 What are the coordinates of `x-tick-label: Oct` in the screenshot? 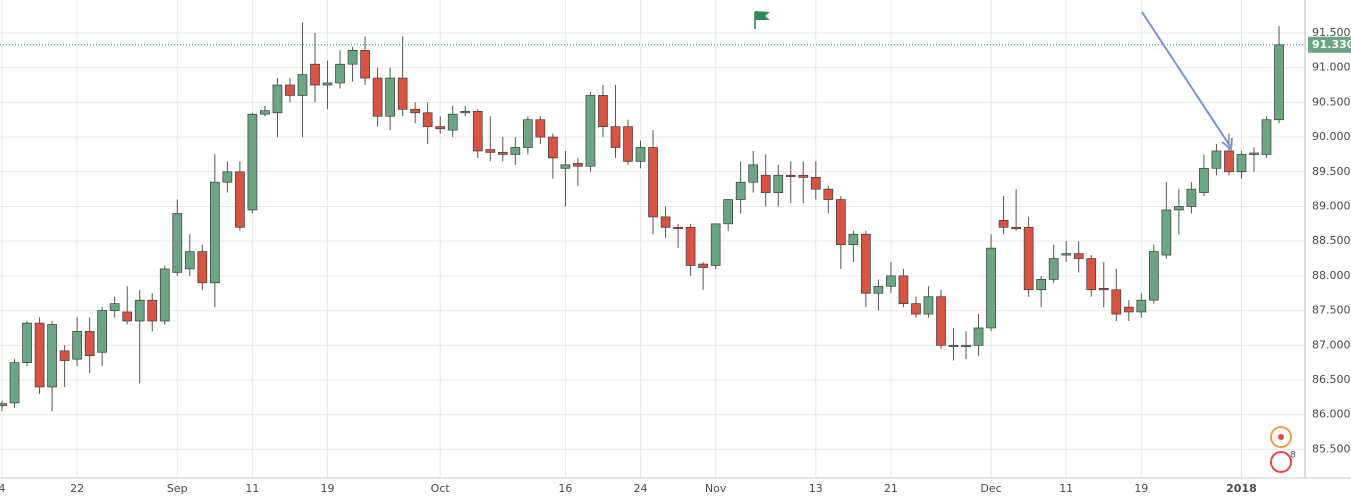 It's located at (441, 488).